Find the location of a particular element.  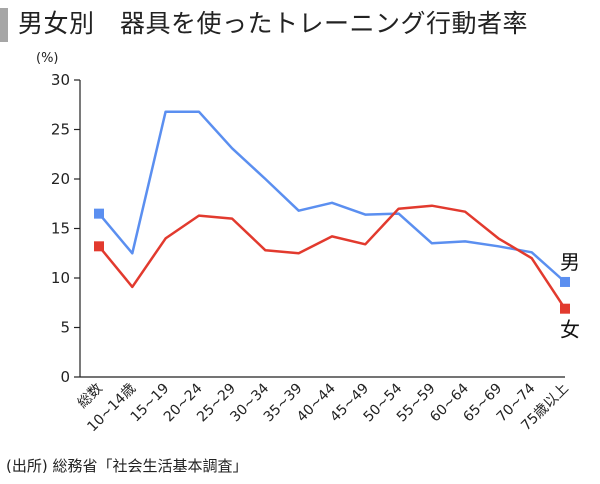

series-labels: 男女 is located at coordinates (570, 296).